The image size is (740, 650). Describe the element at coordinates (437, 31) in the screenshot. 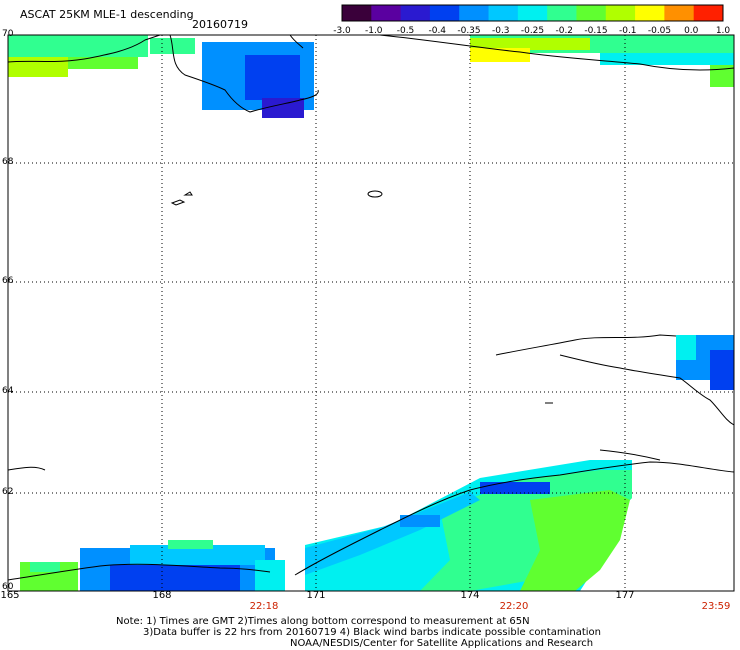

I see `colorbar-tick-label: -0.4` at that location.